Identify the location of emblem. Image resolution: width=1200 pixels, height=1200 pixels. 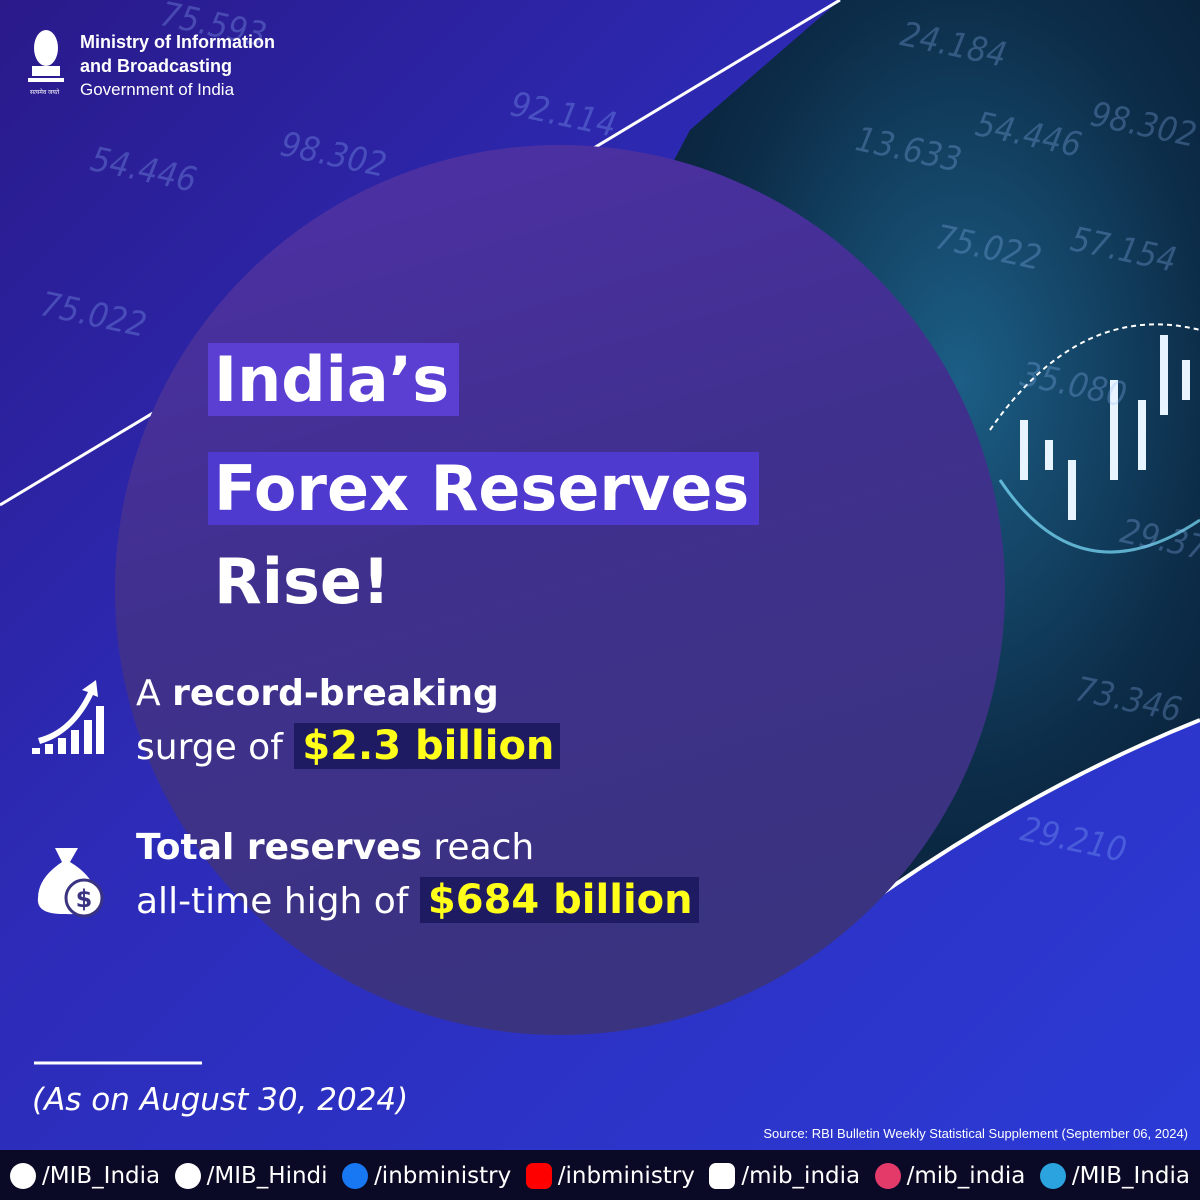
(46, 56).